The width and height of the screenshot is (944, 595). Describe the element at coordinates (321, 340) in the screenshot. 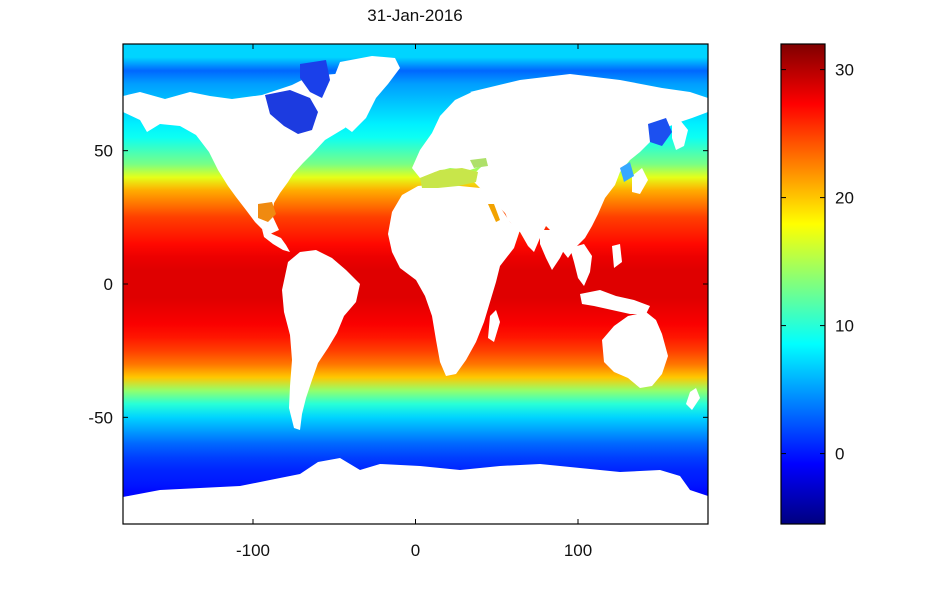

I see `land-south-america` at that location.